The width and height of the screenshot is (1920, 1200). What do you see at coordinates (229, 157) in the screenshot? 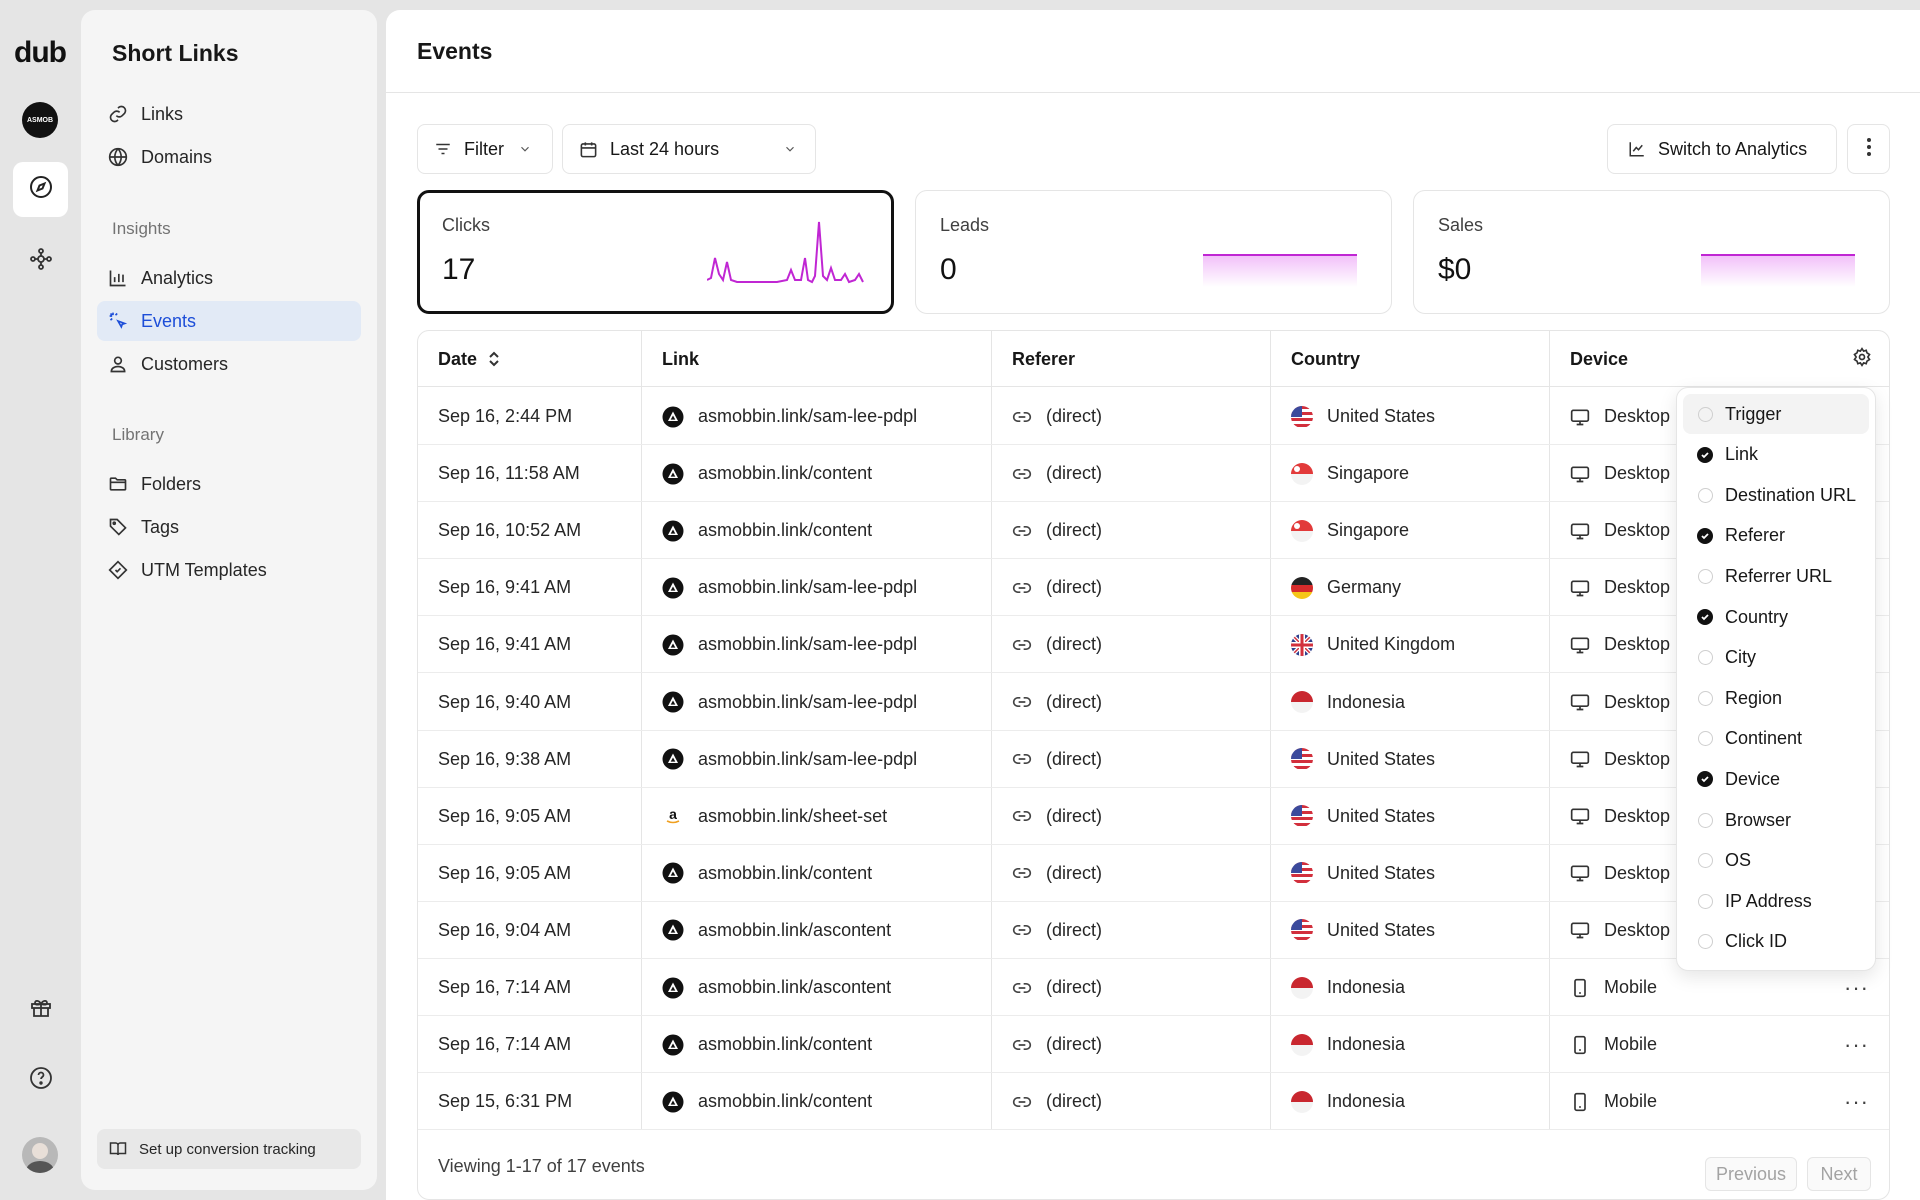
I see `sidebar-item-domains: Domains` at bounding box center [229, 157].